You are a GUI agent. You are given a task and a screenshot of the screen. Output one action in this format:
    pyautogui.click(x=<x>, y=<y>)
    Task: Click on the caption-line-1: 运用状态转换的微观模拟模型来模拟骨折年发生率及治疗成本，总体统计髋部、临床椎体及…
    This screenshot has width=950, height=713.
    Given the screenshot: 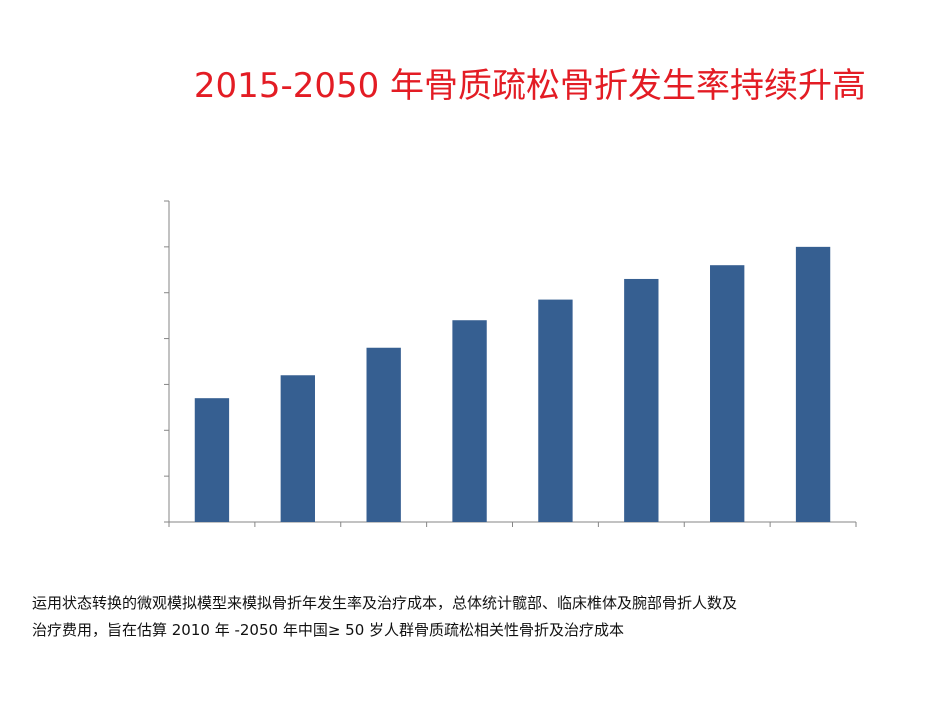 What is the action you would take?
    pyautogui.click(x=385, y=603)
    